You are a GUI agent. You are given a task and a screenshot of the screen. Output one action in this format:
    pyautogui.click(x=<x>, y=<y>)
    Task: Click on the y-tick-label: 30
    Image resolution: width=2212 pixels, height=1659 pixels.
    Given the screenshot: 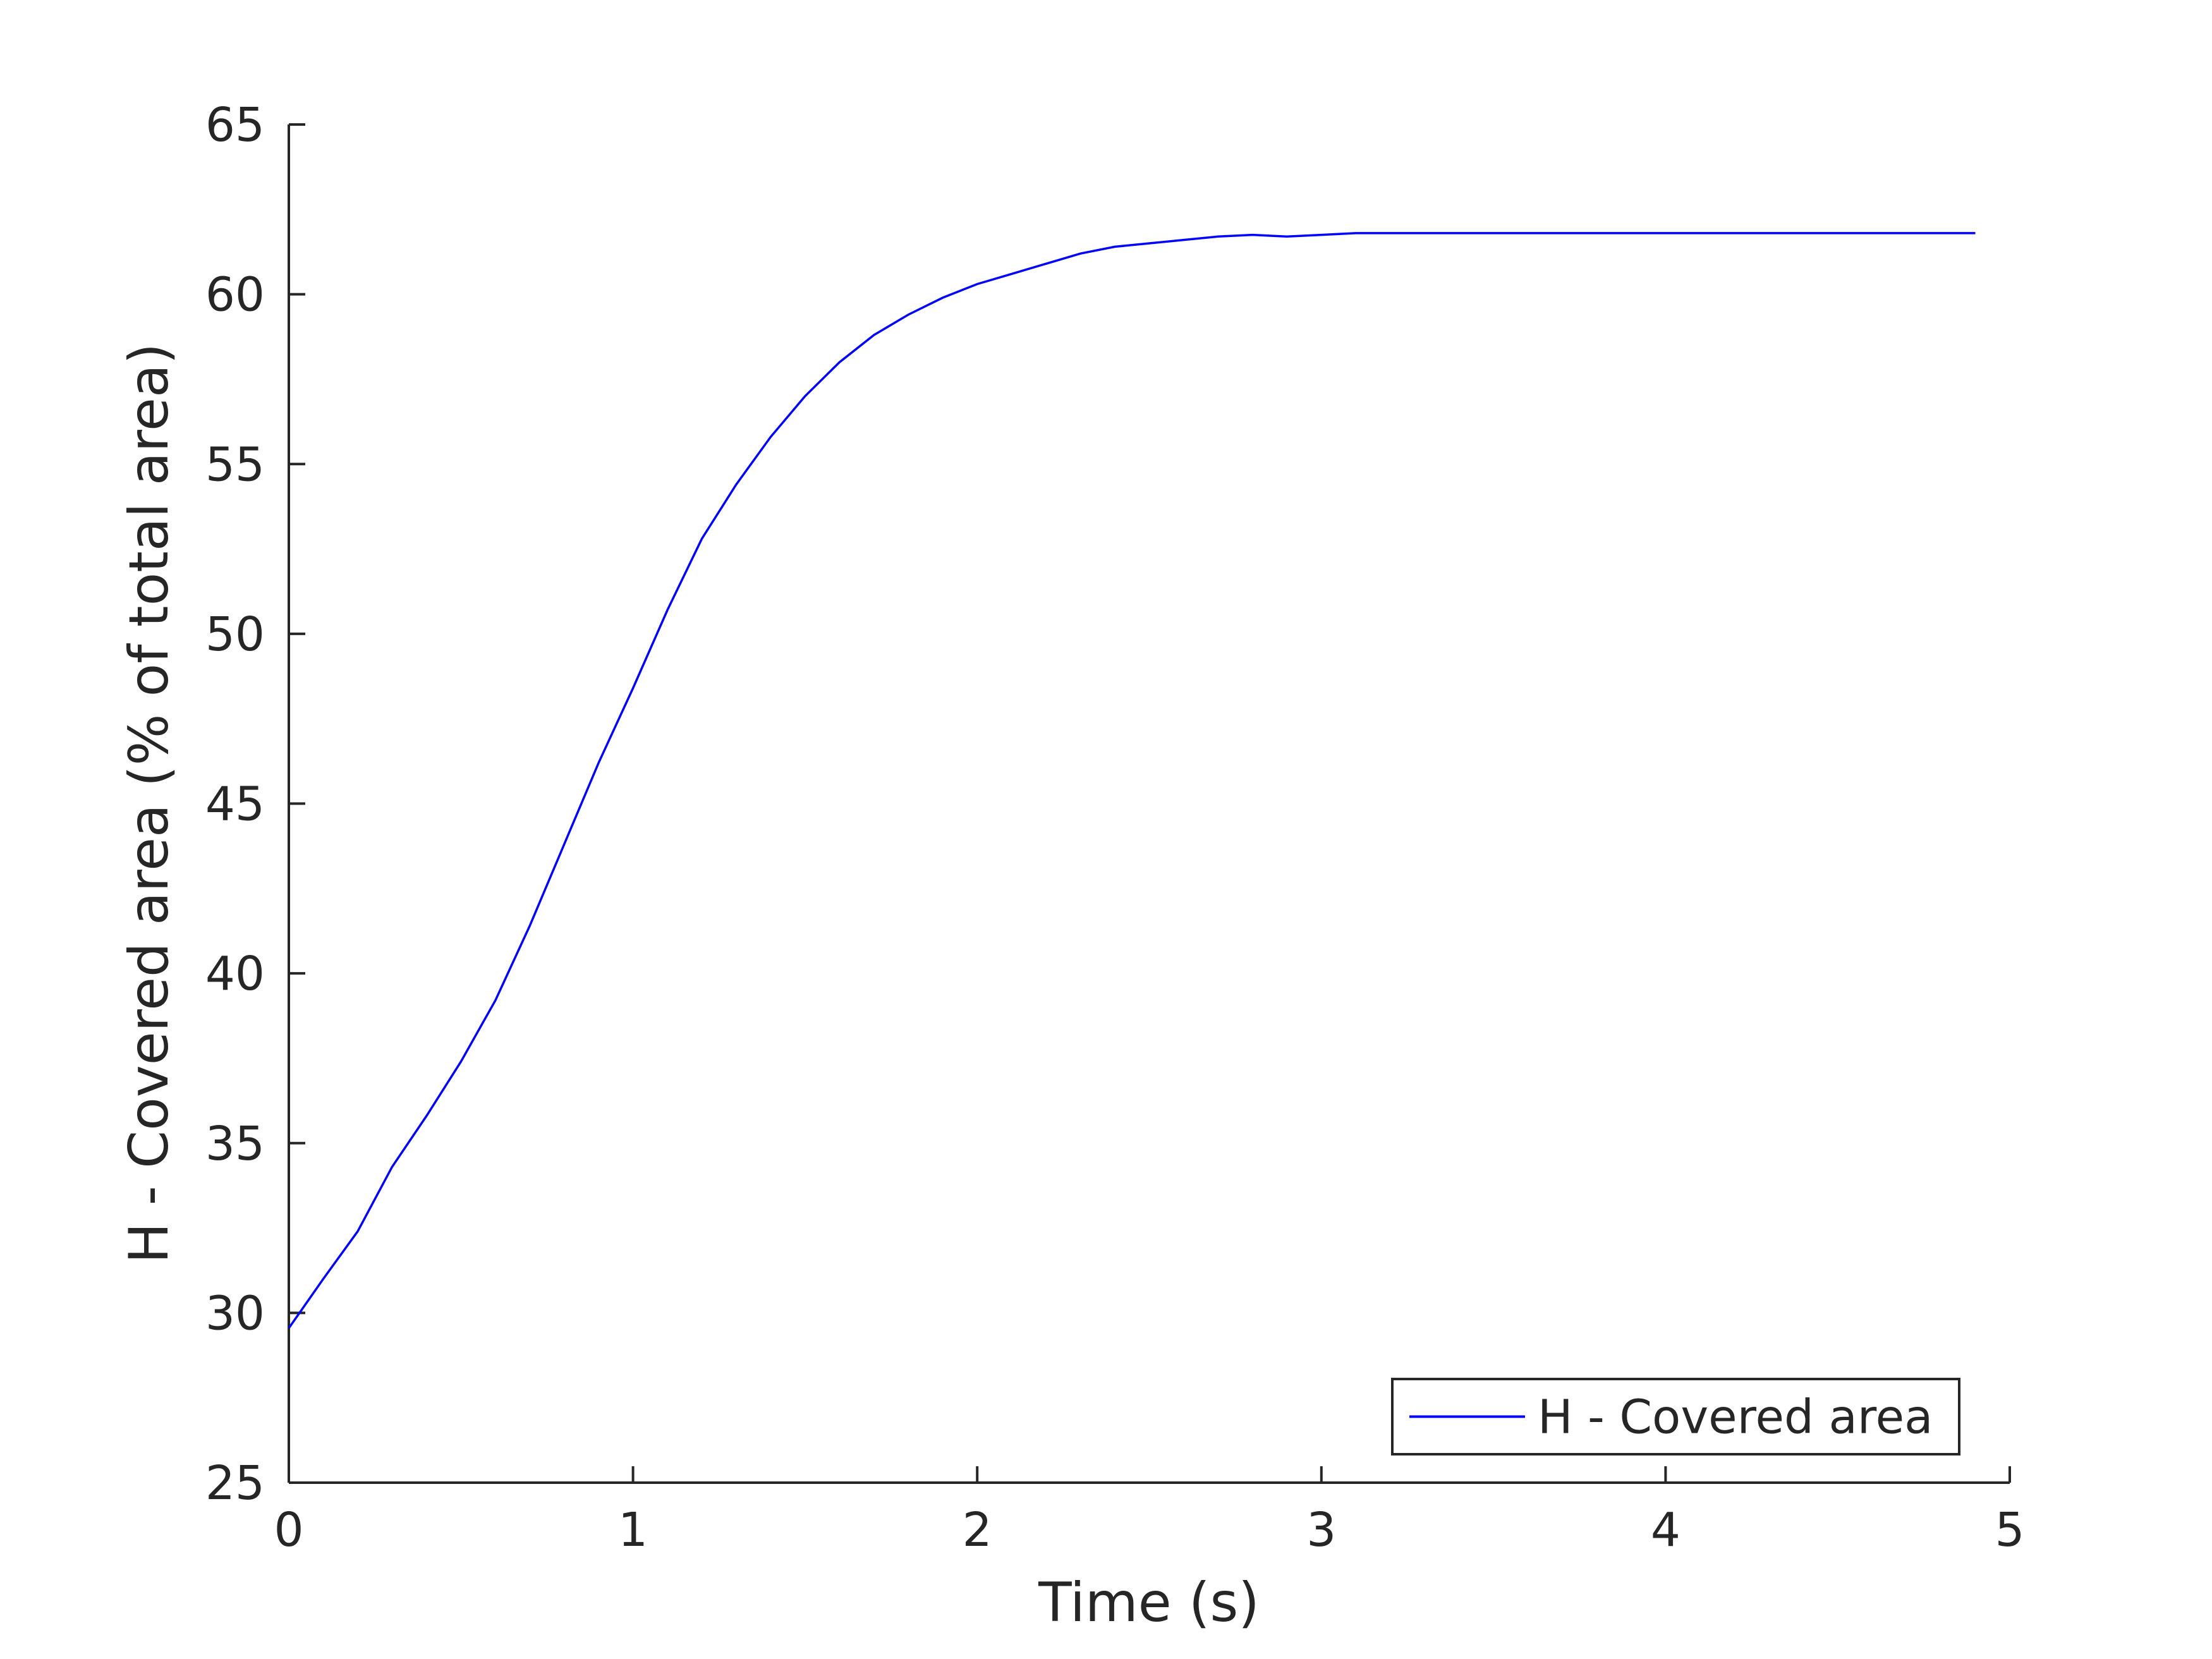 What is the action you would take?
    pyautogui.click(x=235, y=1313)
    